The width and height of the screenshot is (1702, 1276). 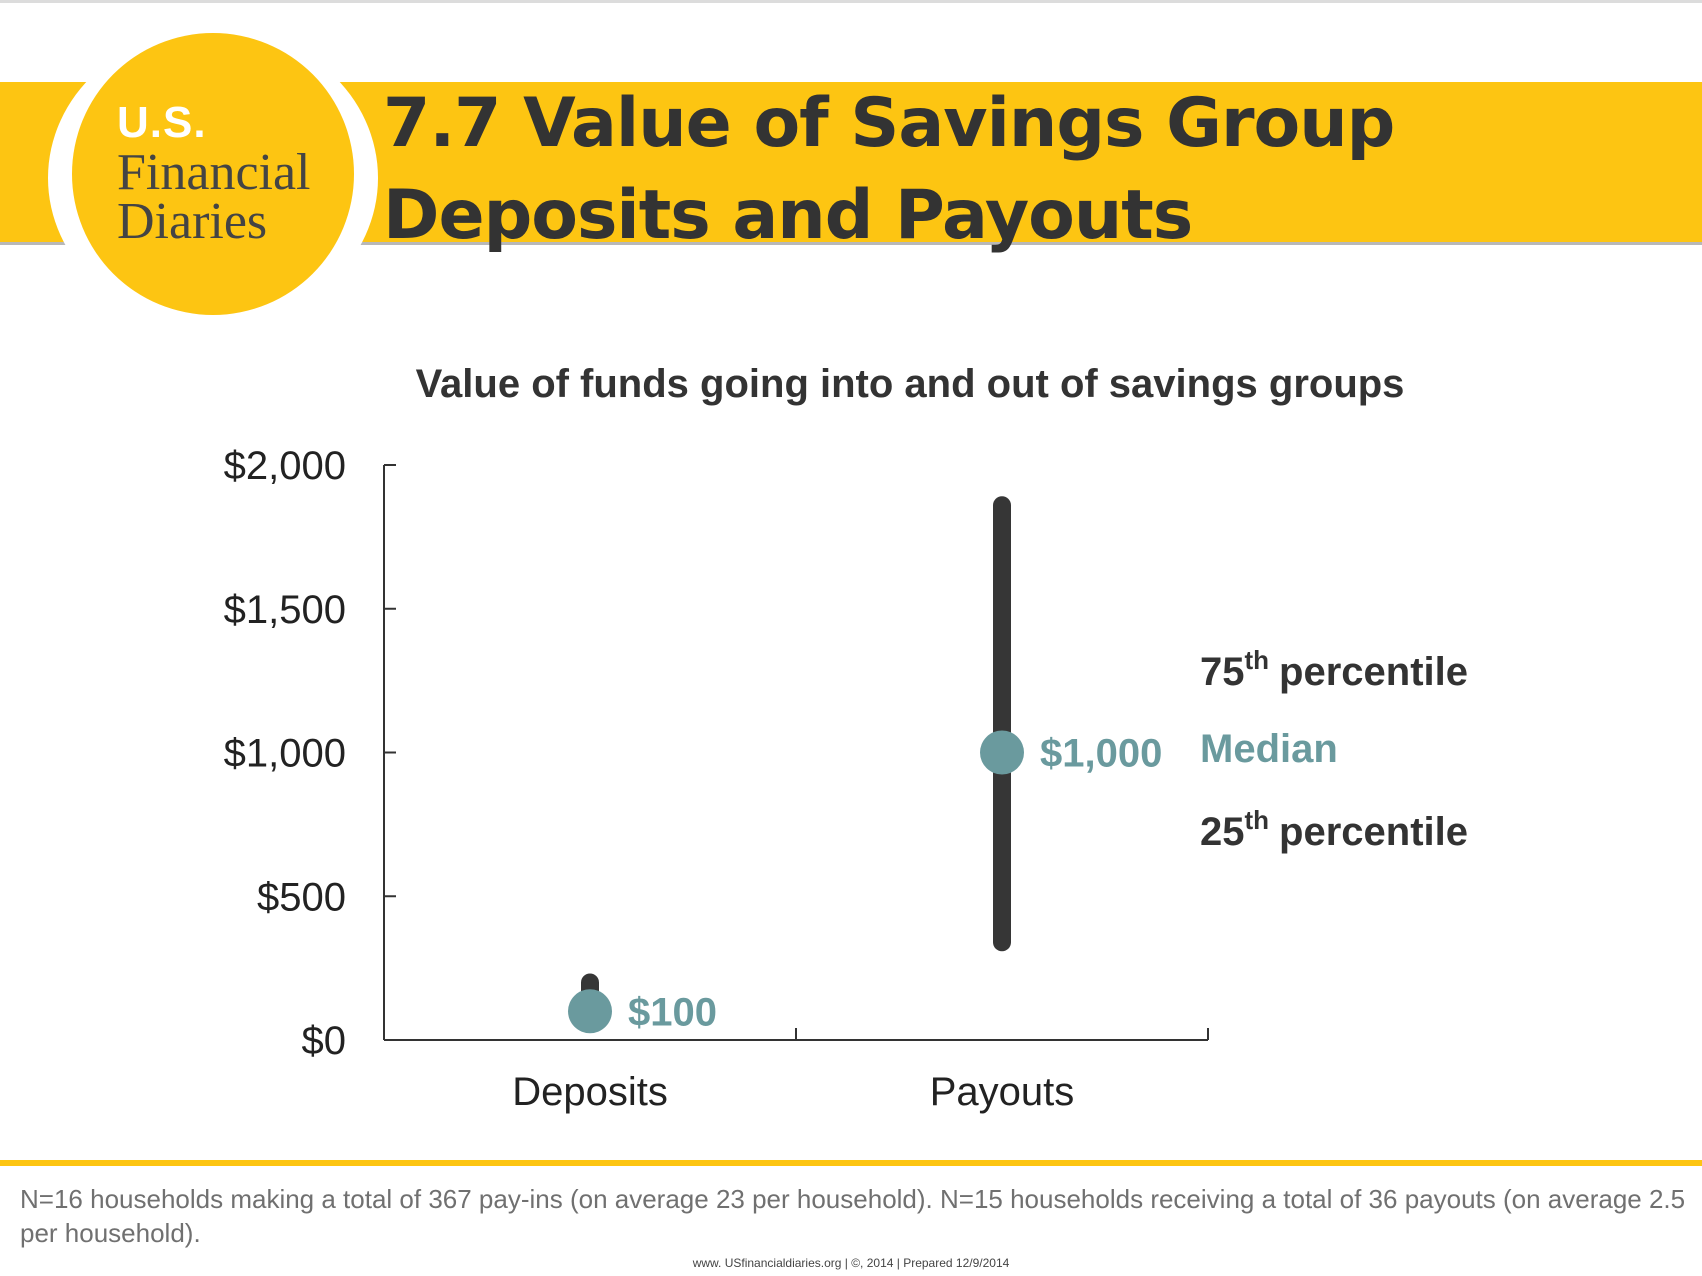 What do you see at coordinates (1222, 672) in the screenshot?
I see `legend-number: 75` at bounding box center [1222, 672].